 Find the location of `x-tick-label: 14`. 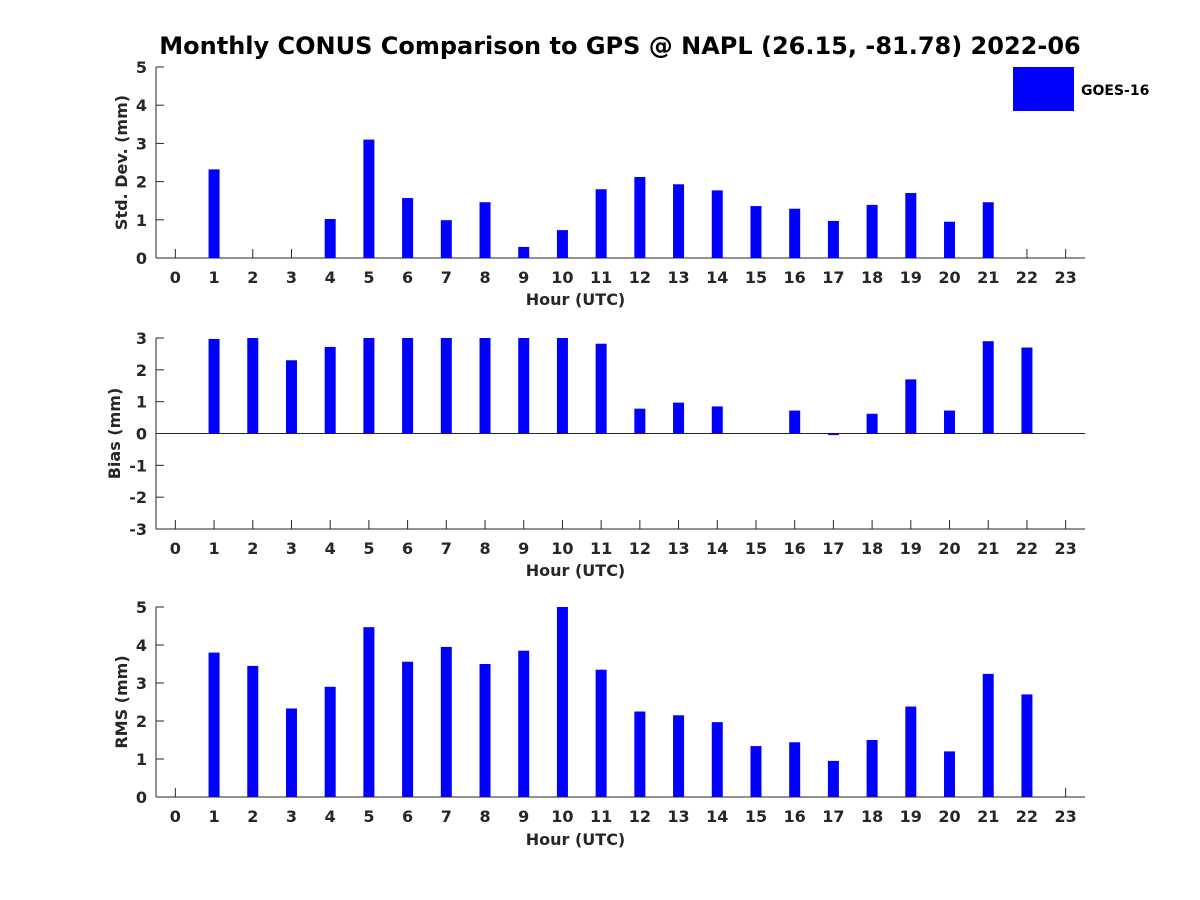

x-tick-label: 14 is located at coordinates (717, 816).